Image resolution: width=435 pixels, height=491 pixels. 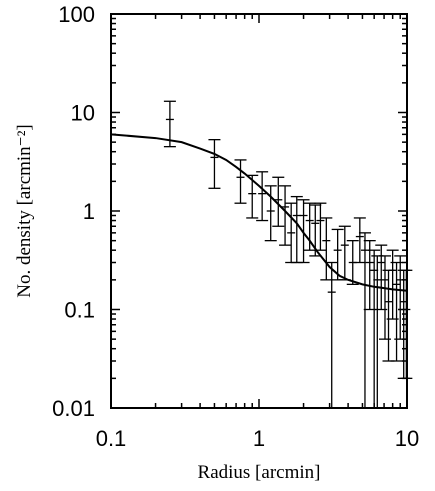 I want to click on y-tick-label: 1, so click(x=89, y=211).